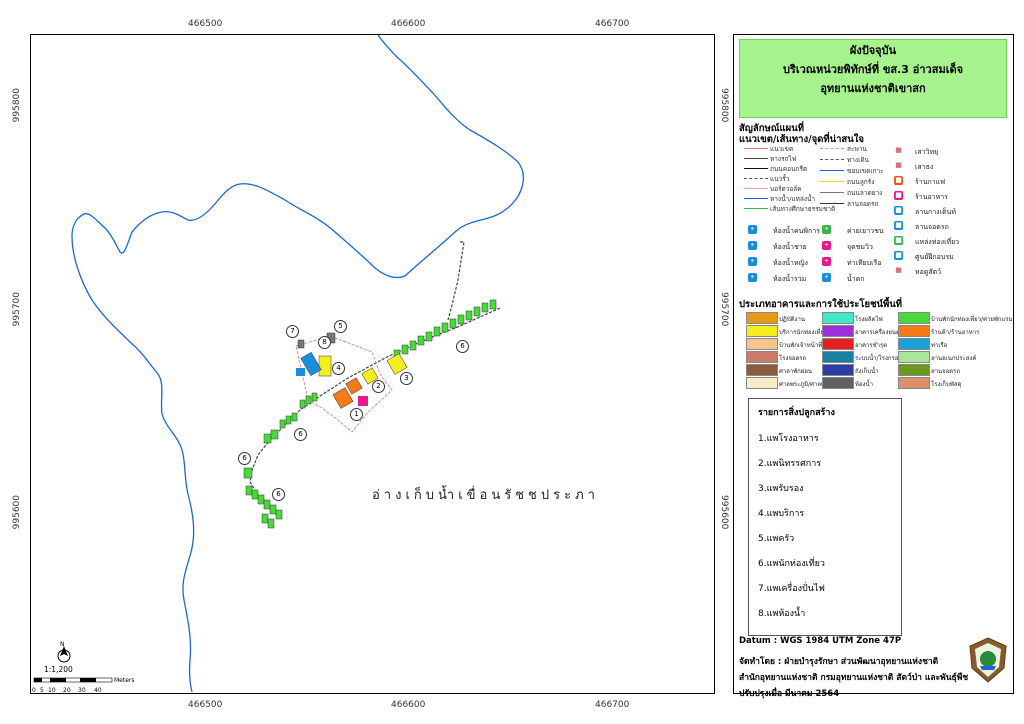 This screenshot has height=724, width=1024. Describe the element at coordinates (64, 654) in the screenshot. I see `north-arrow` at that location.